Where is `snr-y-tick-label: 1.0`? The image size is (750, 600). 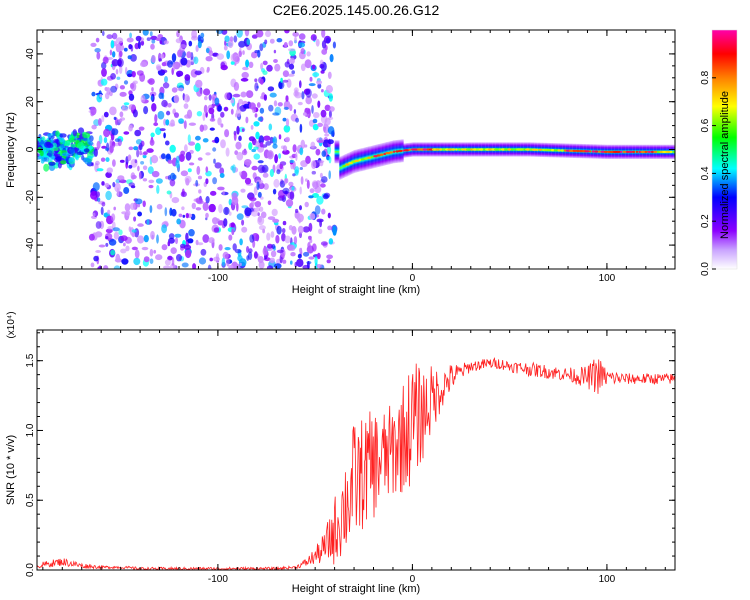
snr-y-tick-label: 1.0 is located at coordinates (30, 430).